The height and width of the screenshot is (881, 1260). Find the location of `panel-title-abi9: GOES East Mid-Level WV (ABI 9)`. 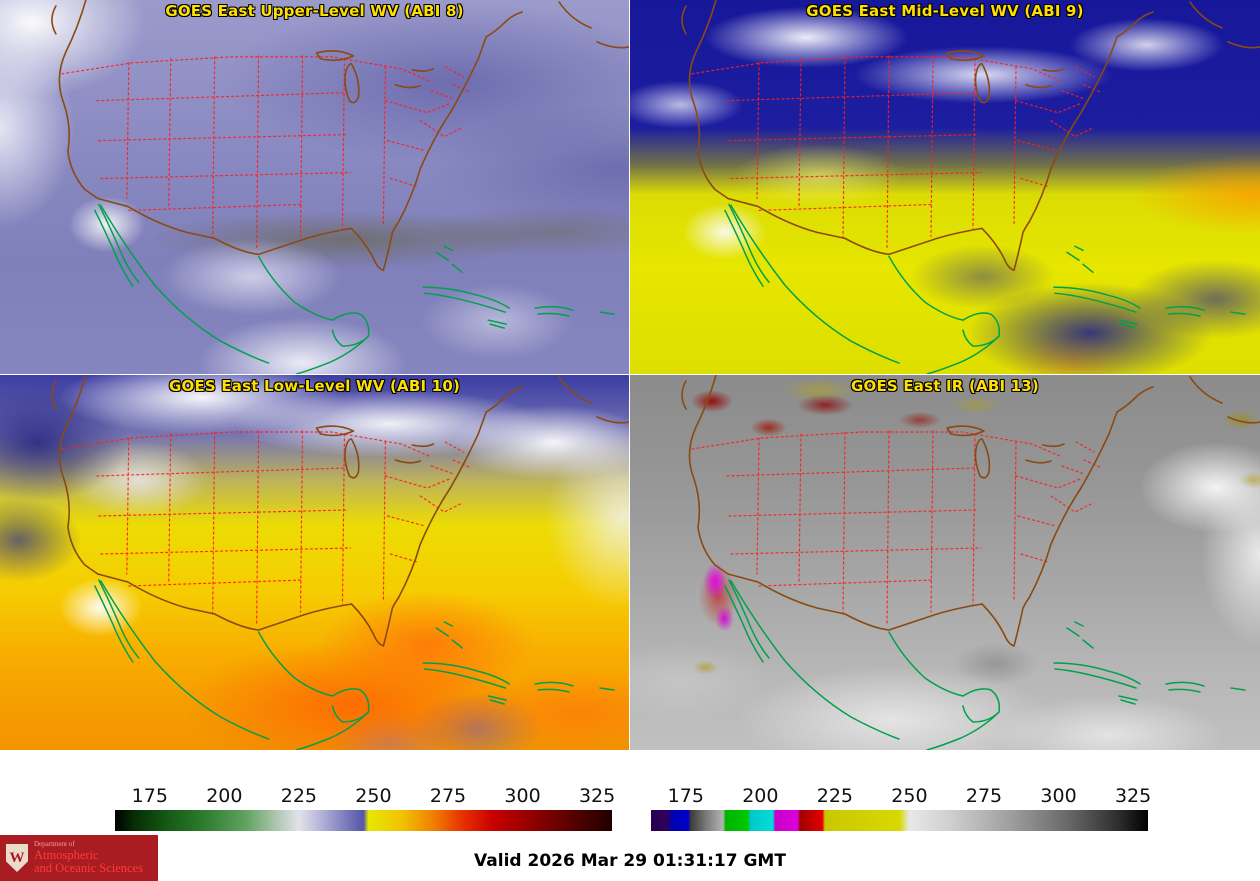

panel-title-abi9: GOES East Mid-Level WV (ABI 9) is located at coordinates (945, 11).